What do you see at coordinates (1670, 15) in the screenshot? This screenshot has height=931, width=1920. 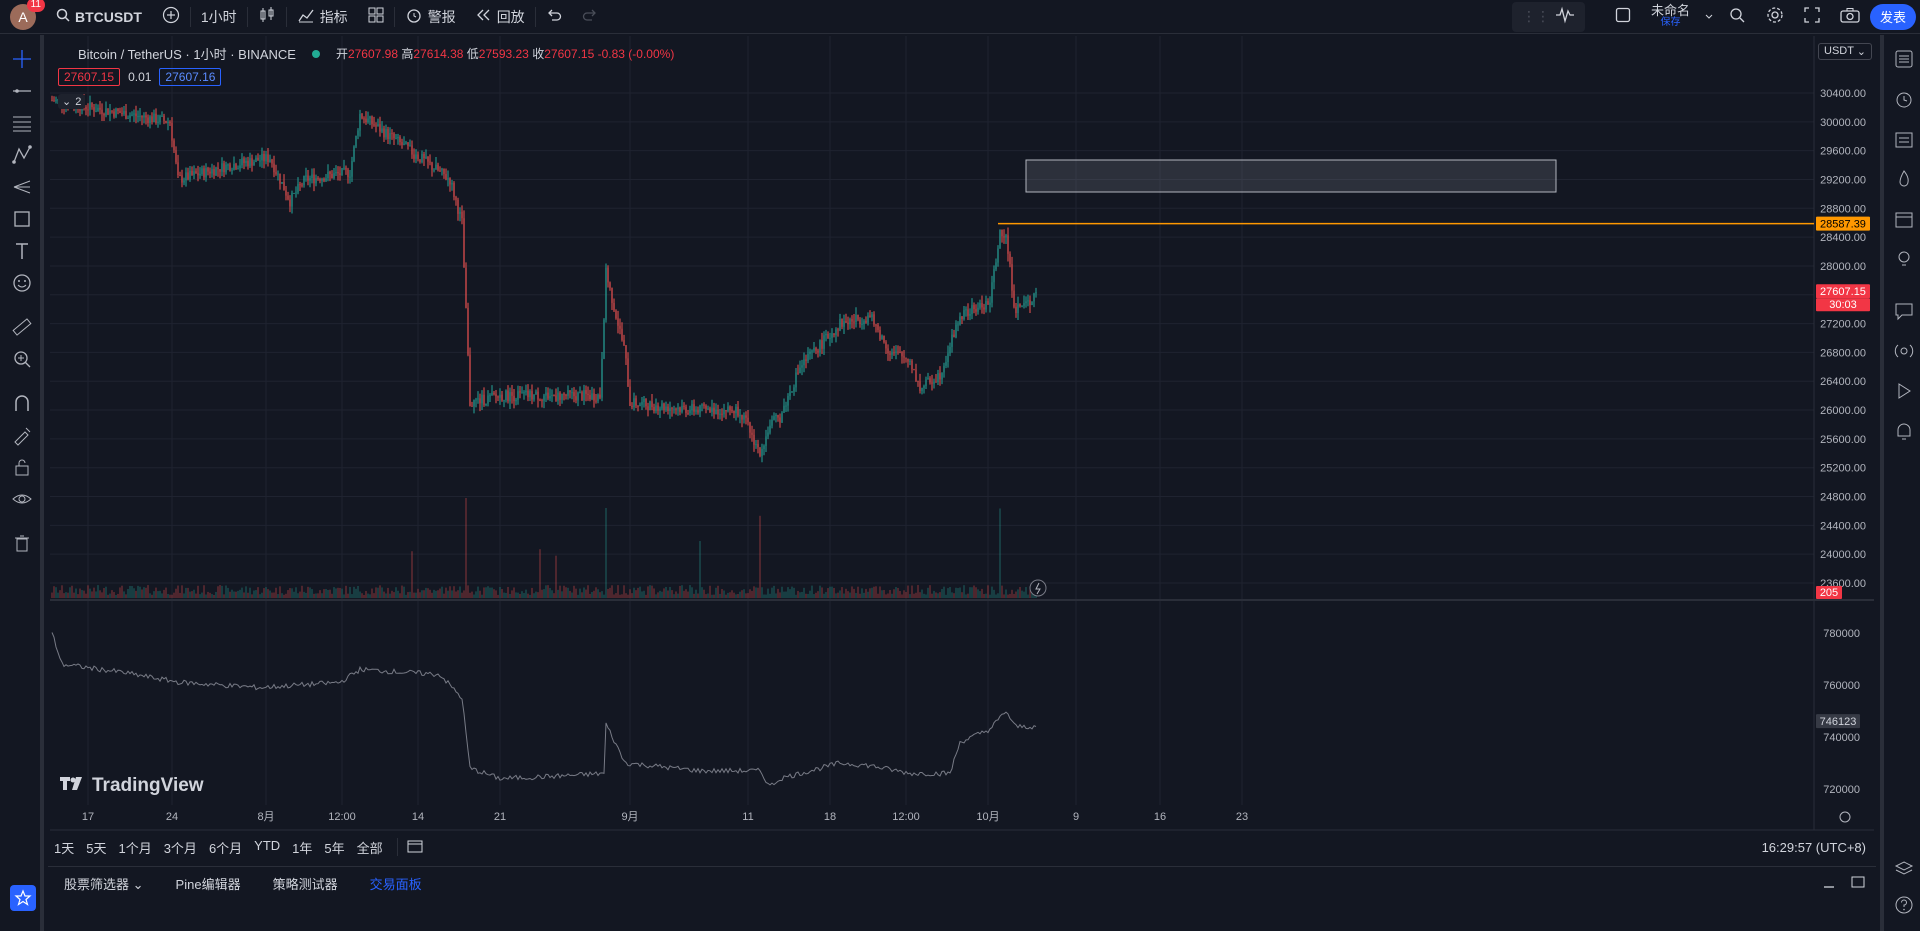 I see `layout-name-button: 未命名 保存` at bounding box center [1670, 15].